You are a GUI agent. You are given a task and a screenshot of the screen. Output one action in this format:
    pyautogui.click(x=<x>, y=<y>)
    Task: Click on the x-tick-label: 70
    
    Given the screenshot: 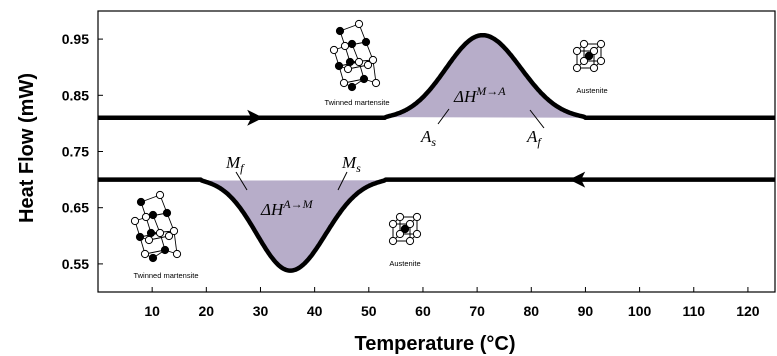 What is the action you would take?
    pyautogui.click(x=477, y=311)
    